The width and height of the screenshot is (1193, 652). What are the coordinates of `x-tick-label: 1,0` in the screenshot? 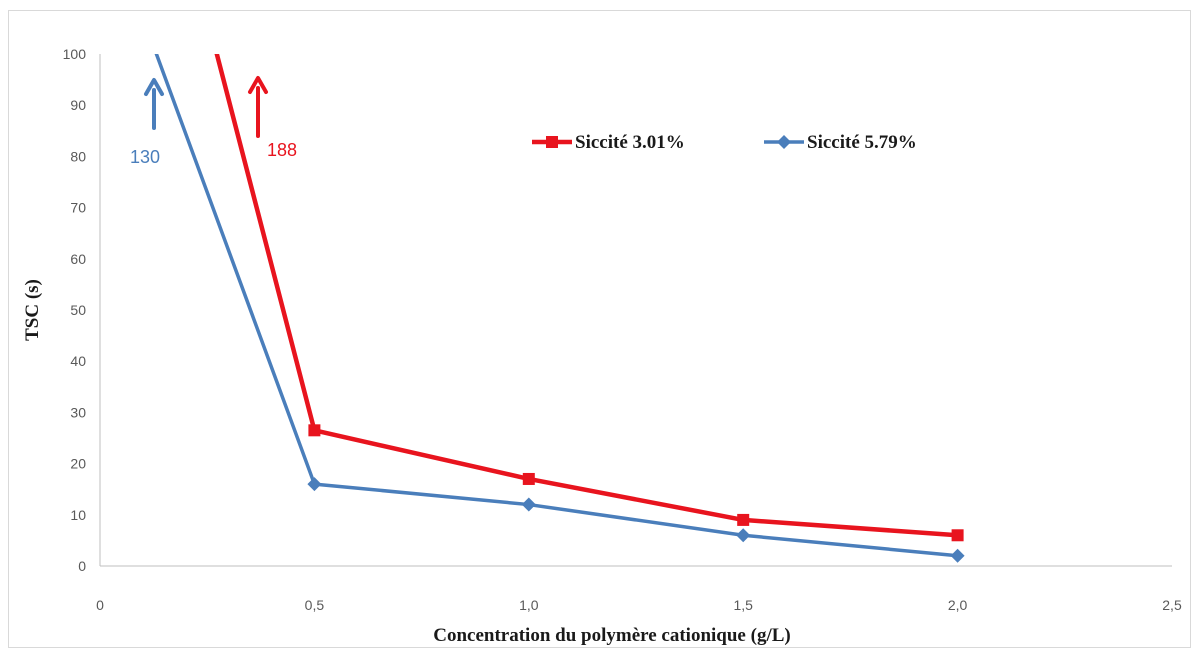 It's located at (529, 605).